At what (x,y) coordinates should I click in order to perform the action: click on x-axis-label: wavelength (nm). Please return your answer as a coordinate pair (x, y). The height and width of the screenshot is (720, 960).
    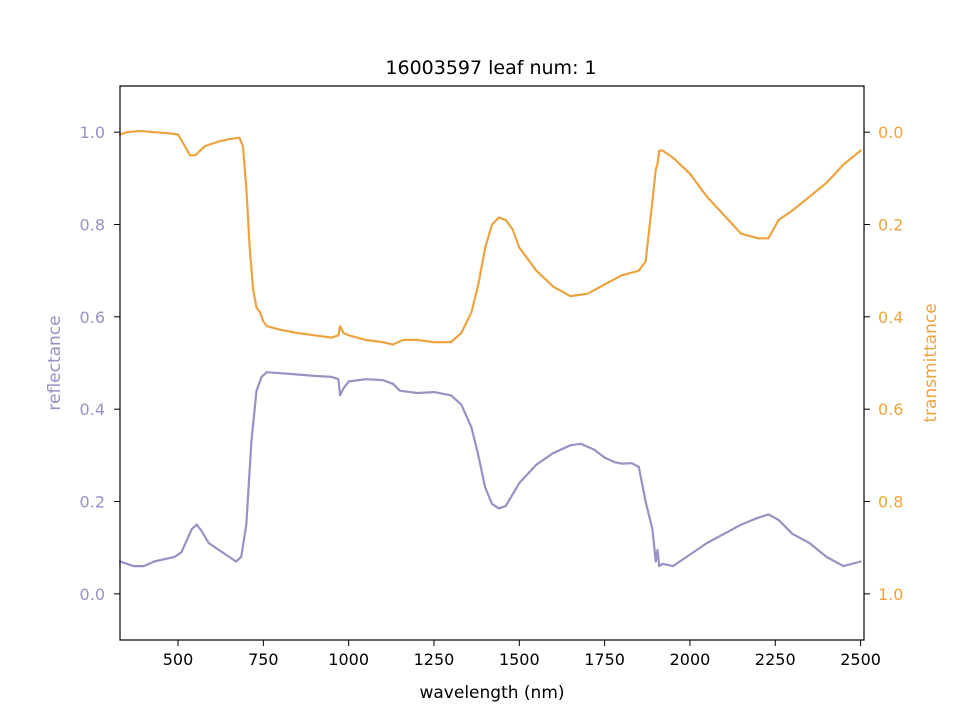
    Looking at the image, I should click on (491, 693).